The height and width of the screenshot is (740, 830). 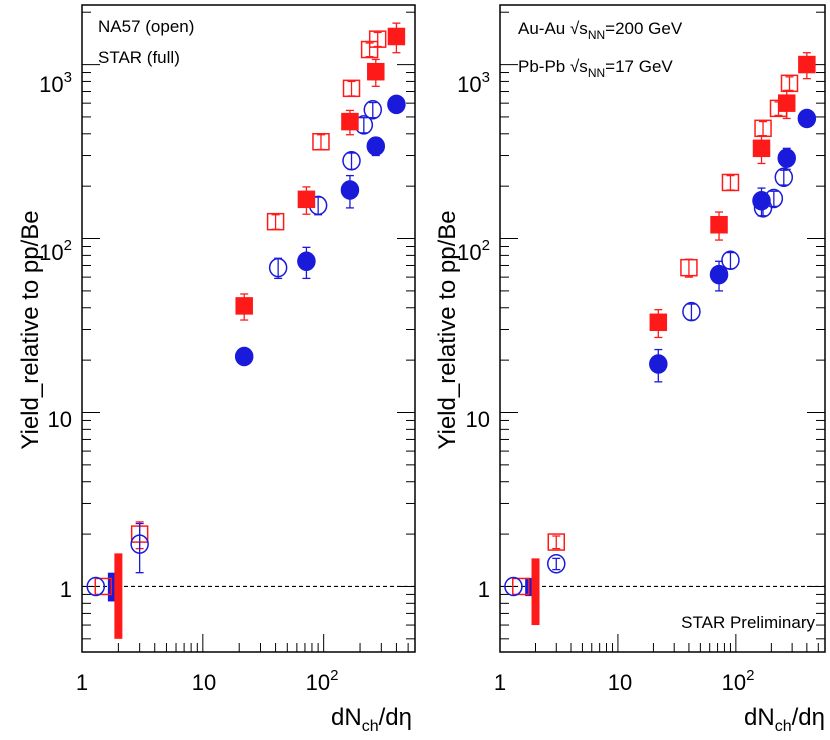 What do you see at coordinates (473, 83) in the screenshot?
I see `right-y-tick-label-1000: 10³` at bounding box center [473, 83].